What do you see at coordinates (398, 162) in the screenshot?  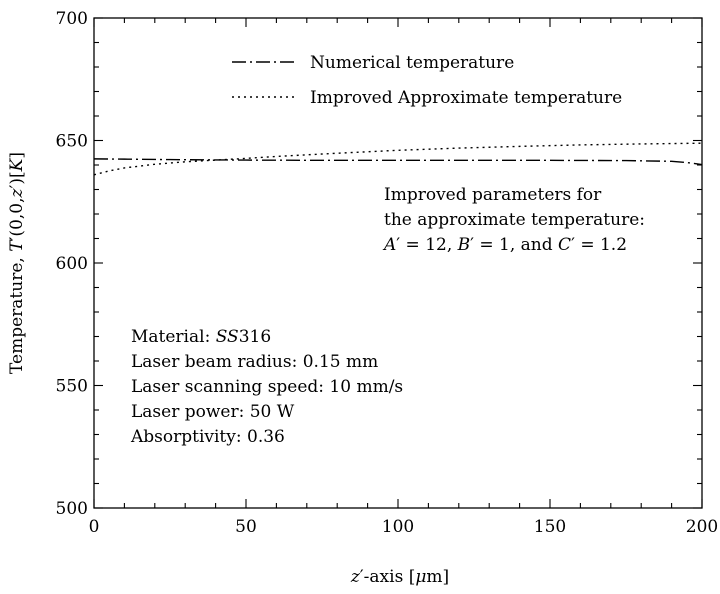 I see `series-line-numerical` at bounding box center [398, 162].